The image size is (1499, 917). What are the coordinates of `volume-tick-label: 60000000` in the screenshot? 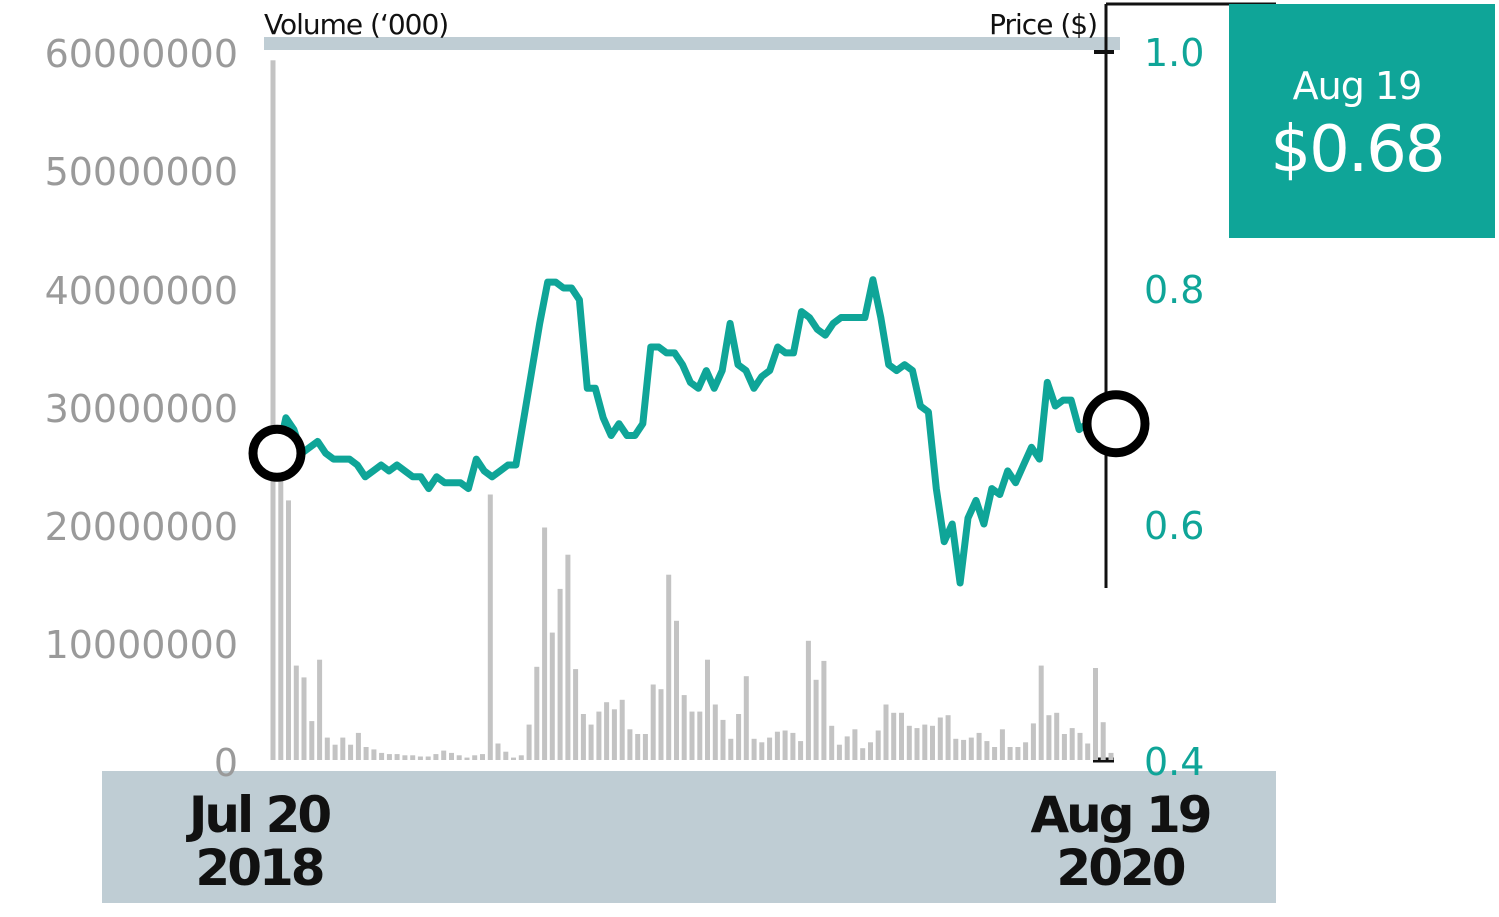 It's located at (141, 54).